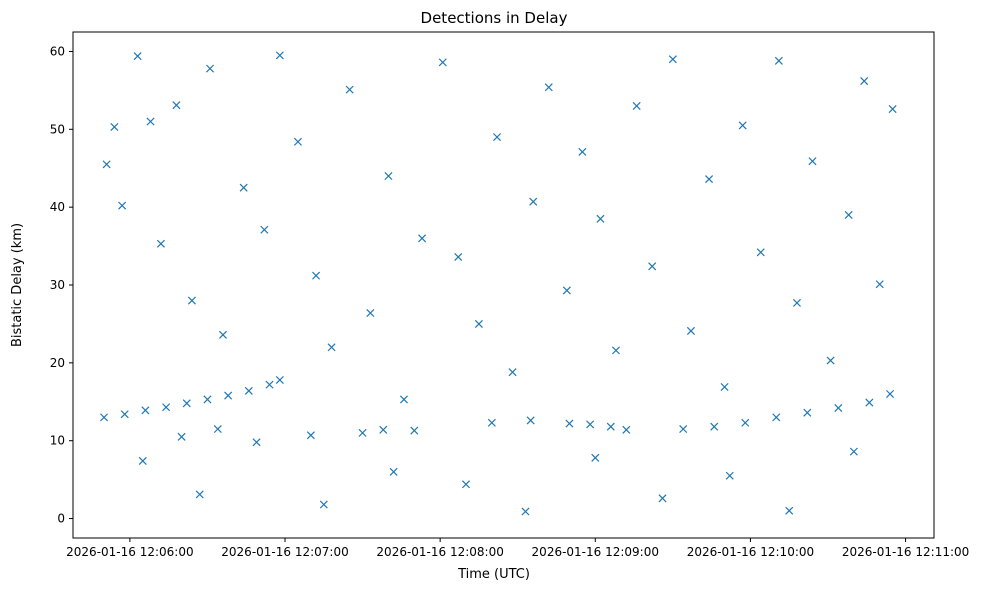  Describe the element at coordinates (57, 129) in the screenshot. I see `y-tick-label: 50` at that location.